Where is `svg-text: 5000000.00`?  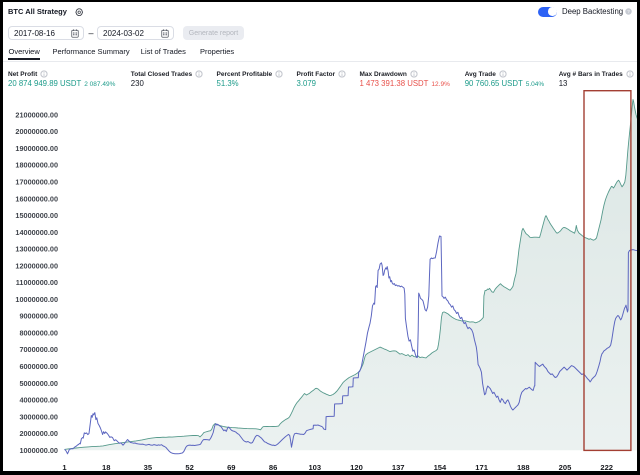
svg-text: 5000000.00 is located at coordinates (38, 383).